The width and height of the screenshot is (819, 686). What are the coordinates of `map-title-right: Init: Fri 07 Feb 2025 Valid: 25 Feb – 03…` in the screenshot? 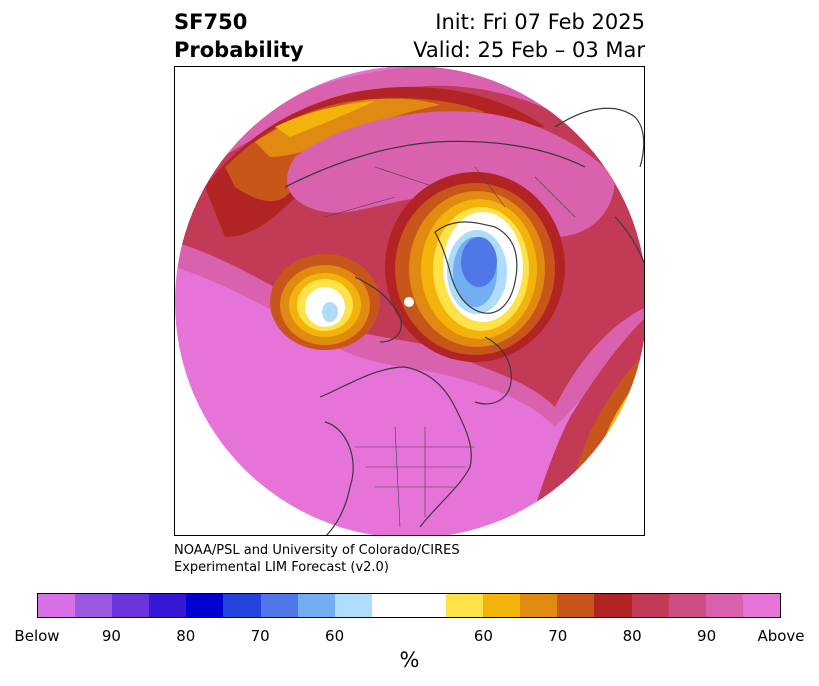 It's located at (529, 36).